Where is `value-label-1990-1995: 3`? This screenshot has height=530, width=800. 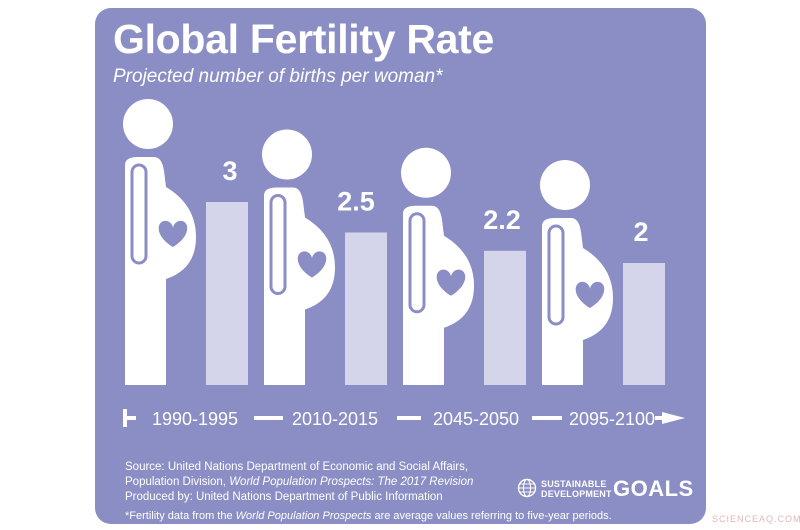
value-label-1990-1995: 3 is located at coordinates (229, 171).